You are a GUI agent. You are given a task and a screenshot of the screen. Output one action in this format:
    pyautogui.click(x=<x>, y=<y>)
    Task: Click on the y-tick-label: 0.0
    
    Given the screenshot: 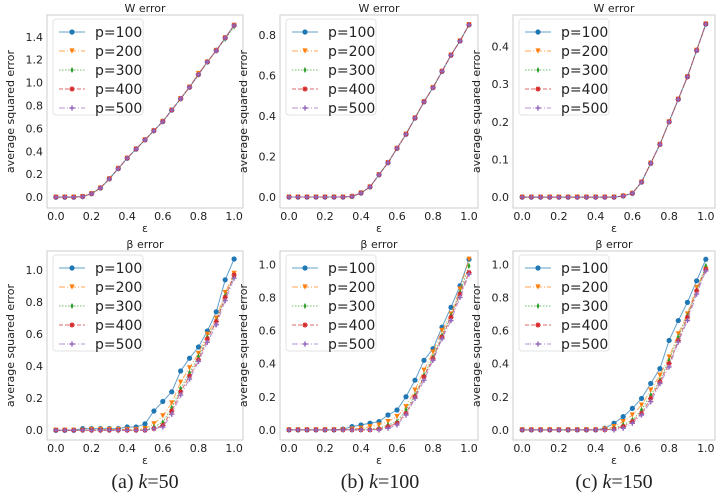 What is the action you would take?
    pyautogui.click(x=501, y=197)
    